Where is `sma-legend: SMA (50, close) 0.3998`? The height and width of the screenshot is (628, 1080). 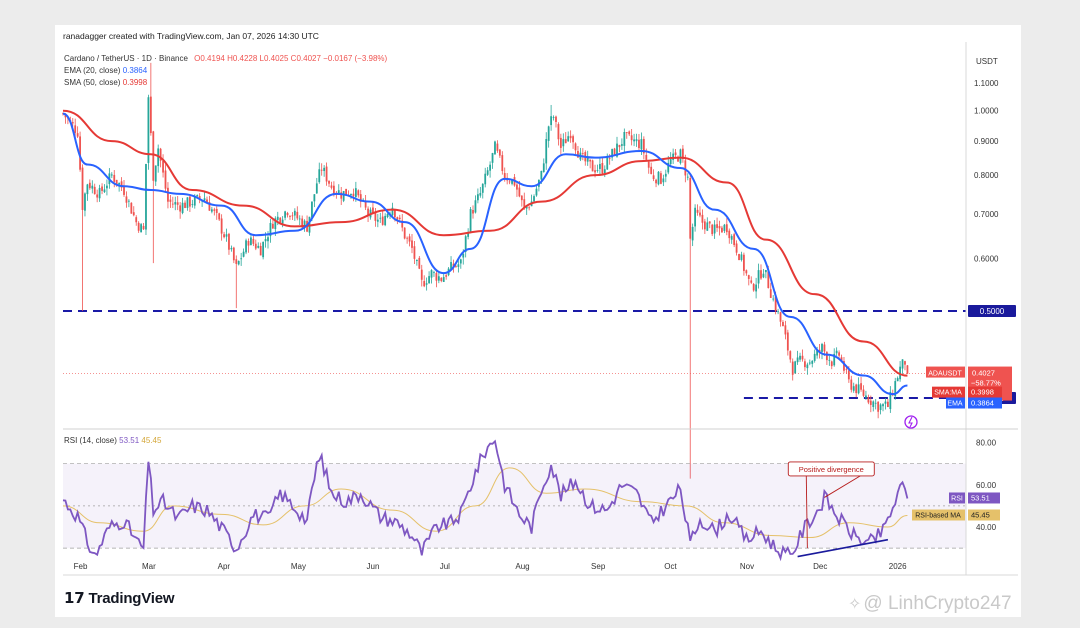 sma-legend: SMA (50, close) 0.3998 is located at coordinates (105, 82).